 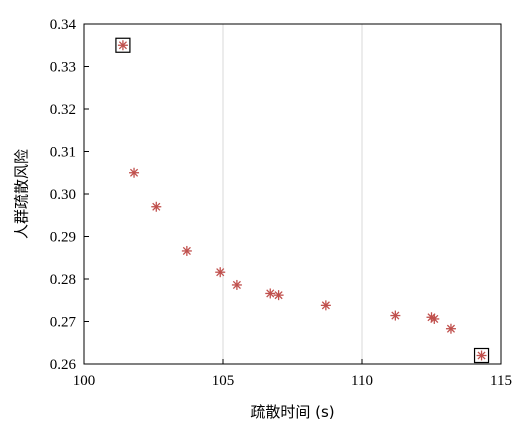 What do you see at coordinates (63, 25) in the screenshot?
I see `y-tick-label: 0.34` at bounding box center [63, 25].